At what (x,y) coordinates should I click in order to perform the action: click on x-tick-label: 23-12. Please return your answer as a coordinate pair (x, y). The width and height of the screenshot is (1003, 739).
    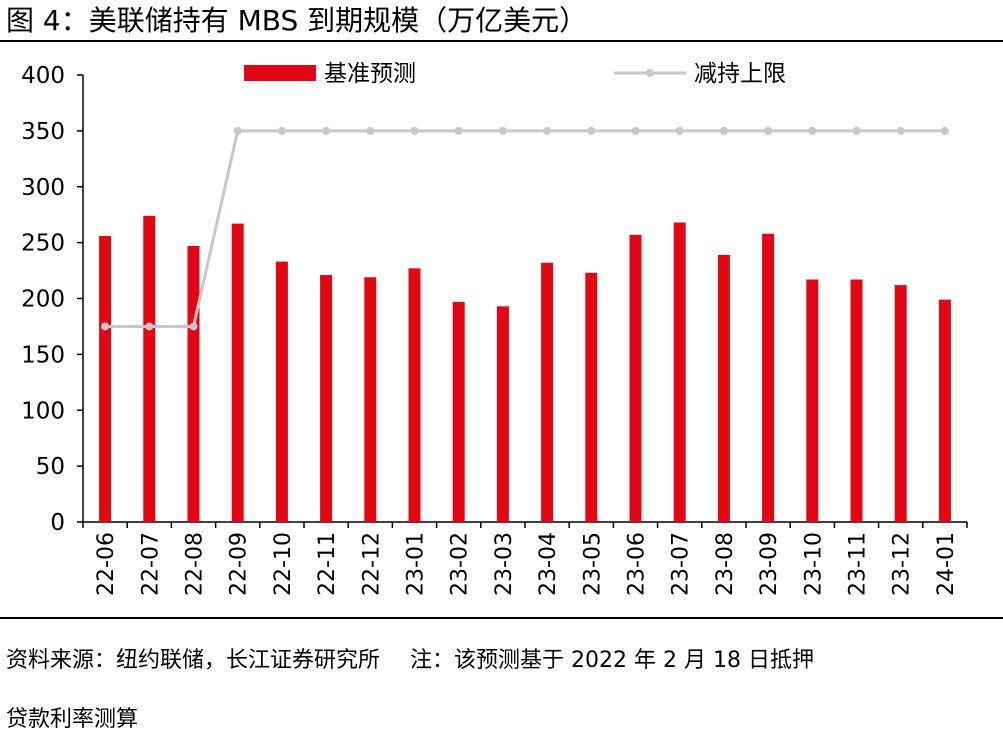
    Looking at the image, I should click on (902, 564).